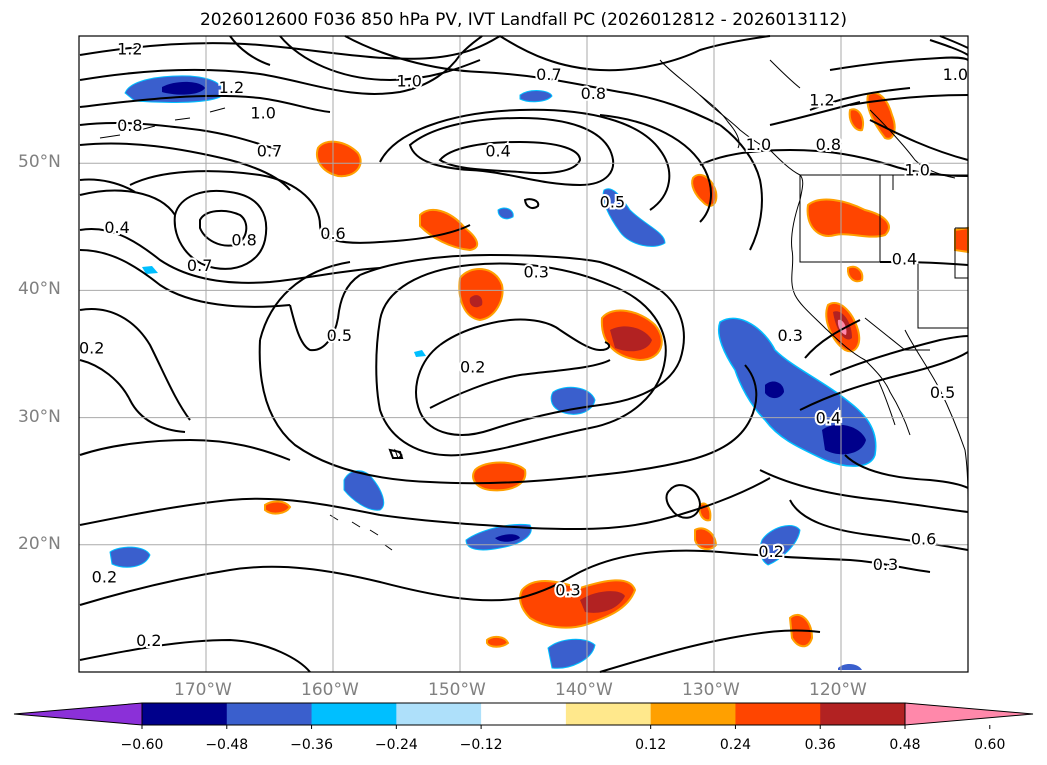 The image size is (1047, 765). What do you see at coordinates (396, 745) in the screenshot?
I see `colorbar-tick-label: −0.24` at bounding box center [396, 745].